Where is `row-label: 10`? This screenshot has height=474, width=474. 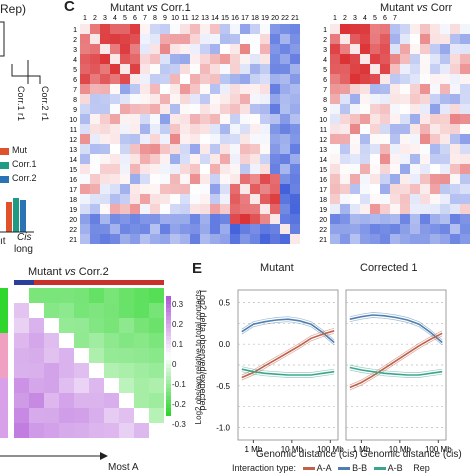
row-label: 10 is located at coordinates (73, 120).